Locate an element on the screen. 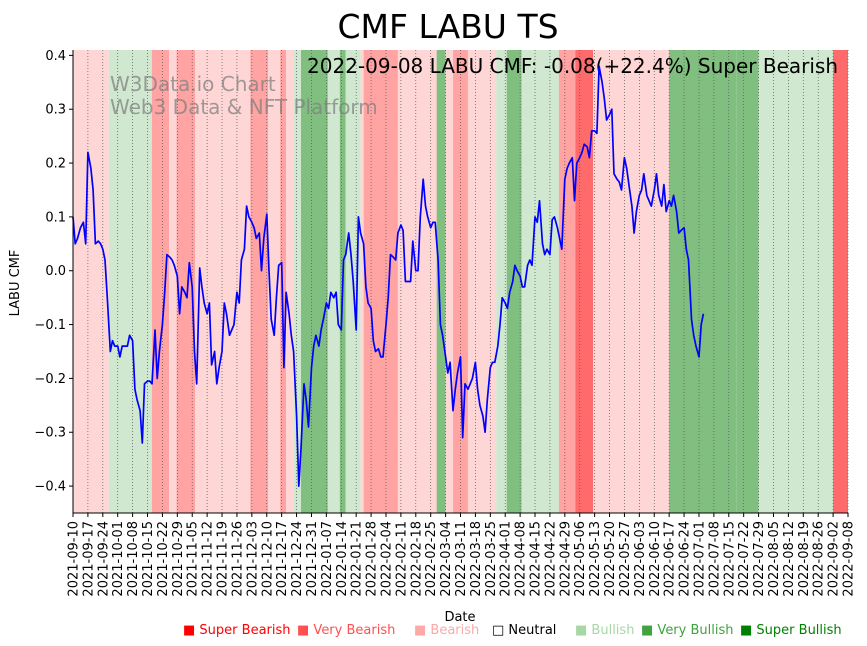 This screenshot has height=646, width=867. watermark-line-2: Web3 Data & NFT Platform is located at coordinates (244, 107).